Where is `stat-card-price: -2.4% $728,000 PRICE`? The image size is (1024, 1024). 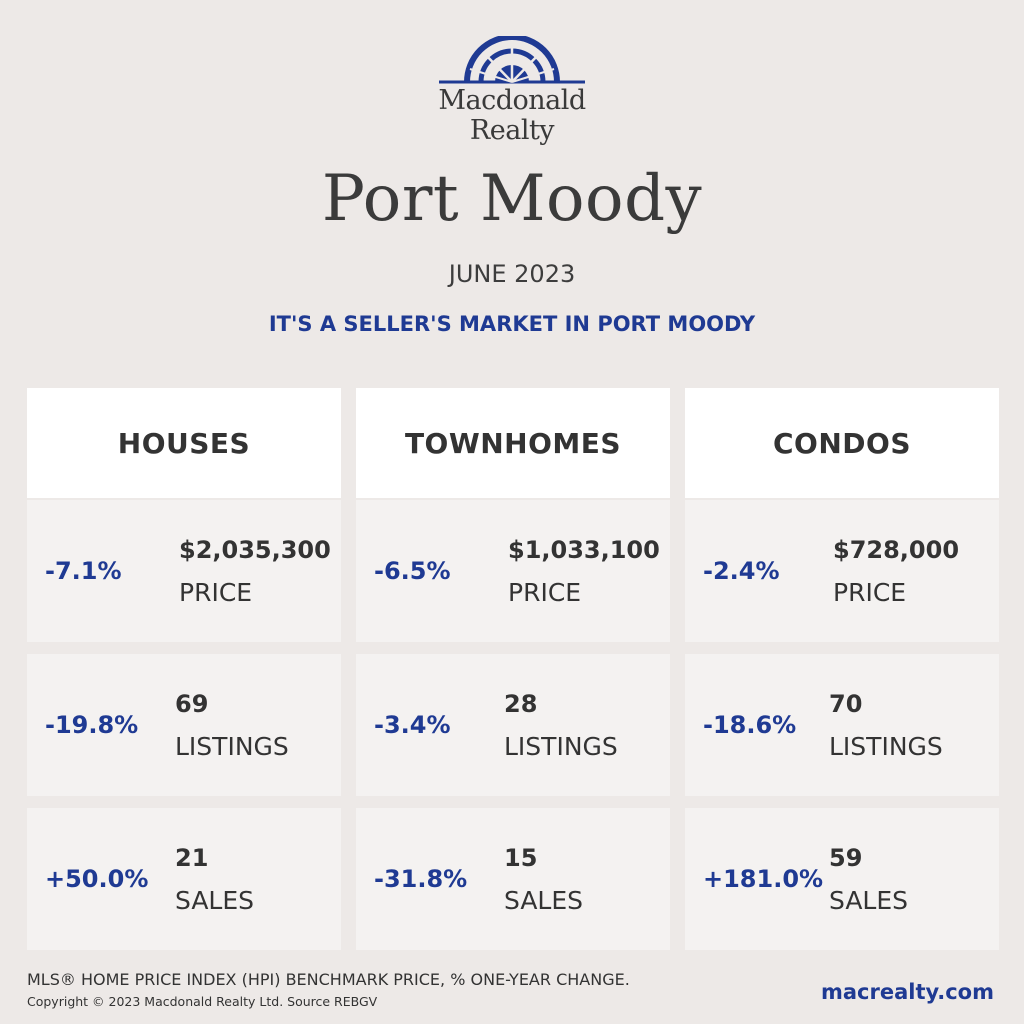
stat-card-price: -2.4% $728,000 PRICE is located at coordinates (842, 571).